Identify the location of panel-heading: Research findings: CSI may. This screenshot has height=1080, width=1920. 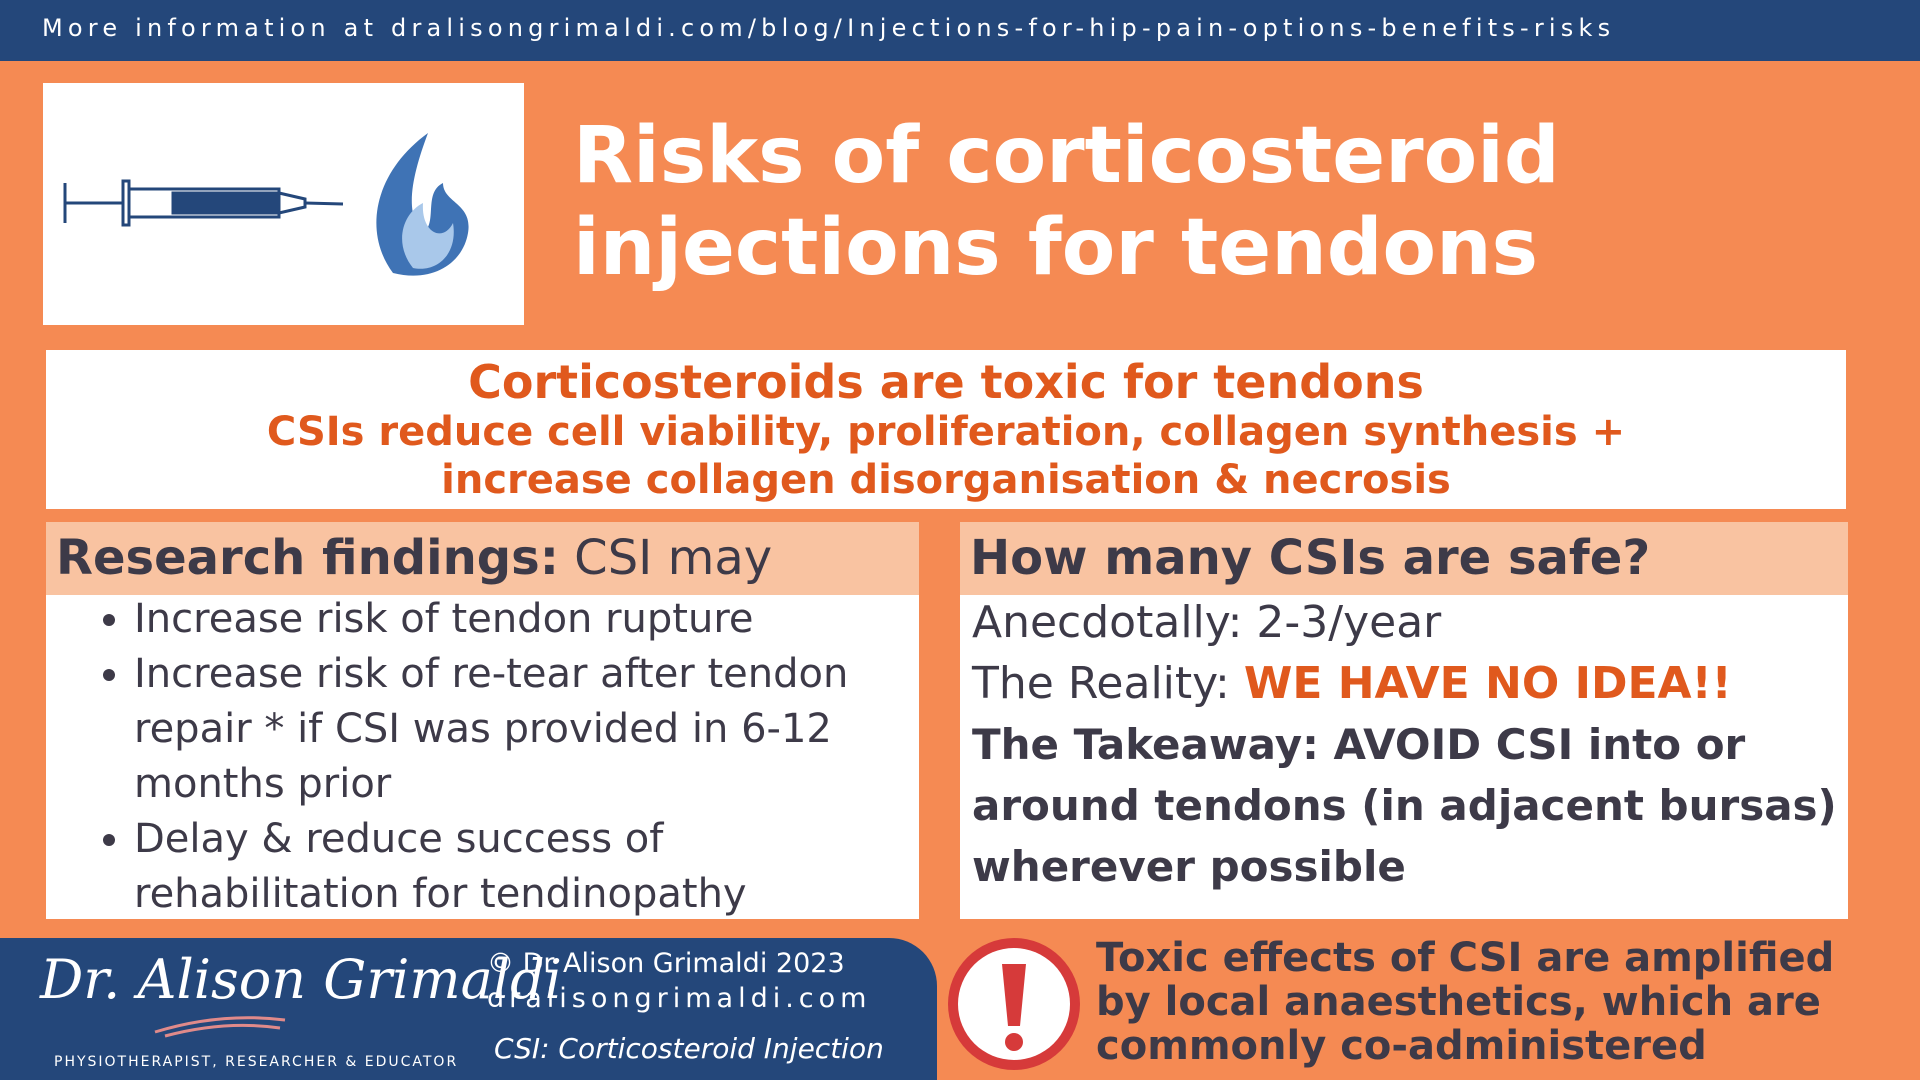
(482, 558).